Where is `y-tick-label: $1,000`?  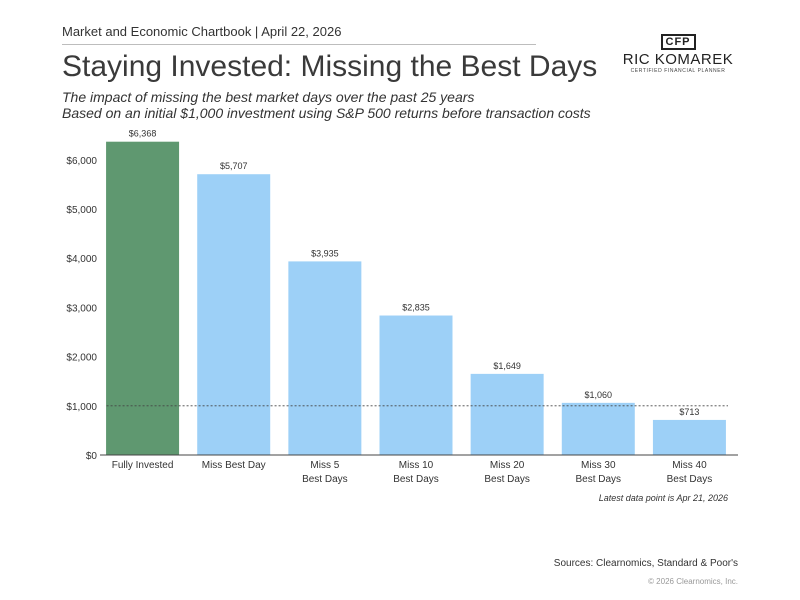
y-tick-label: $1,000 is located at coordinates (81, 407).